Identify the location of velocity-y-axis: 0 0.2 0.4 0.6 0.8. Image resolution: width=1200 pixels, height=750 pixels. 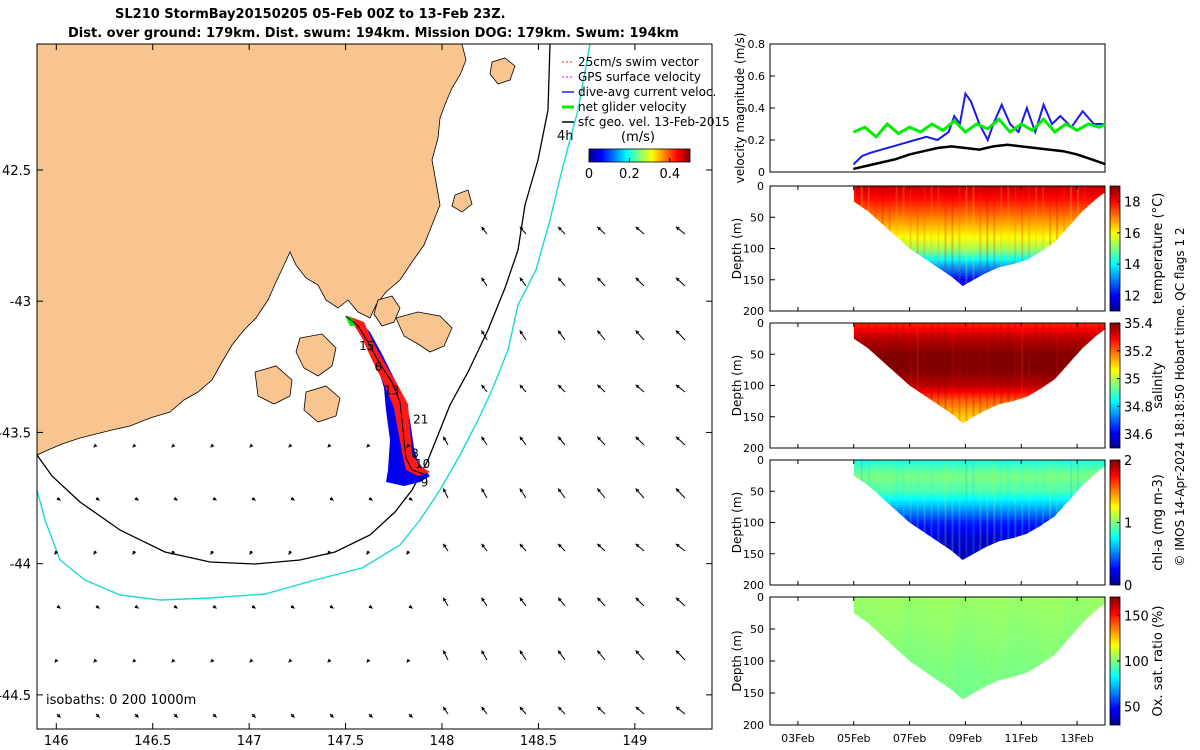
(761, 108).